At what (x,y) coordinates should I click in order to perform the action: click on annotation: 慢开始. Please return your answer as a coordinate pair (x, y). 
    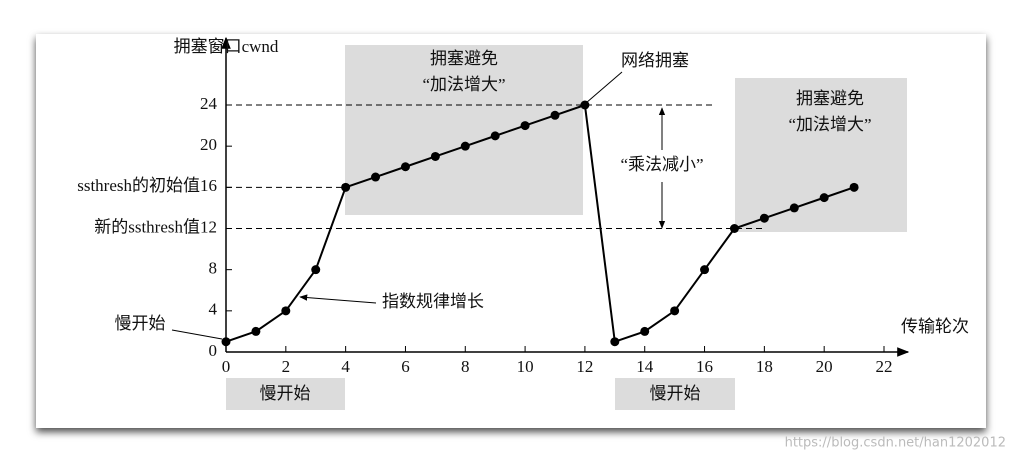
    Looking at the image, I should click on (140, 323).